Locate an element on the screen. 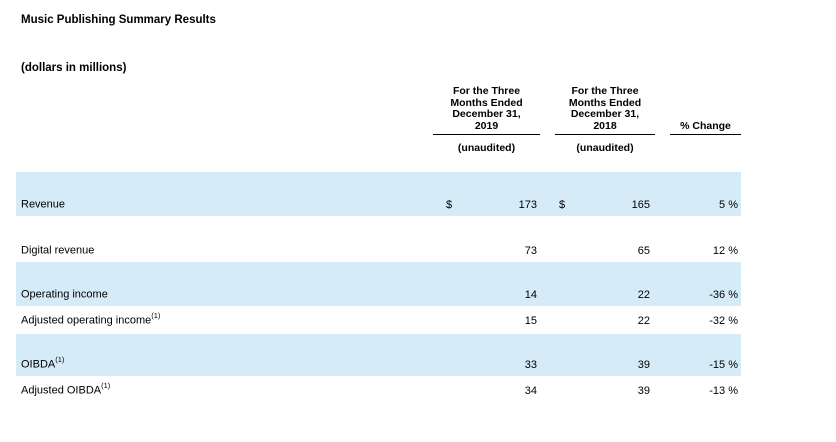 This screenshot has width=836, height=442. value-2018-cell: 65 is located at coordinates (605, 253).